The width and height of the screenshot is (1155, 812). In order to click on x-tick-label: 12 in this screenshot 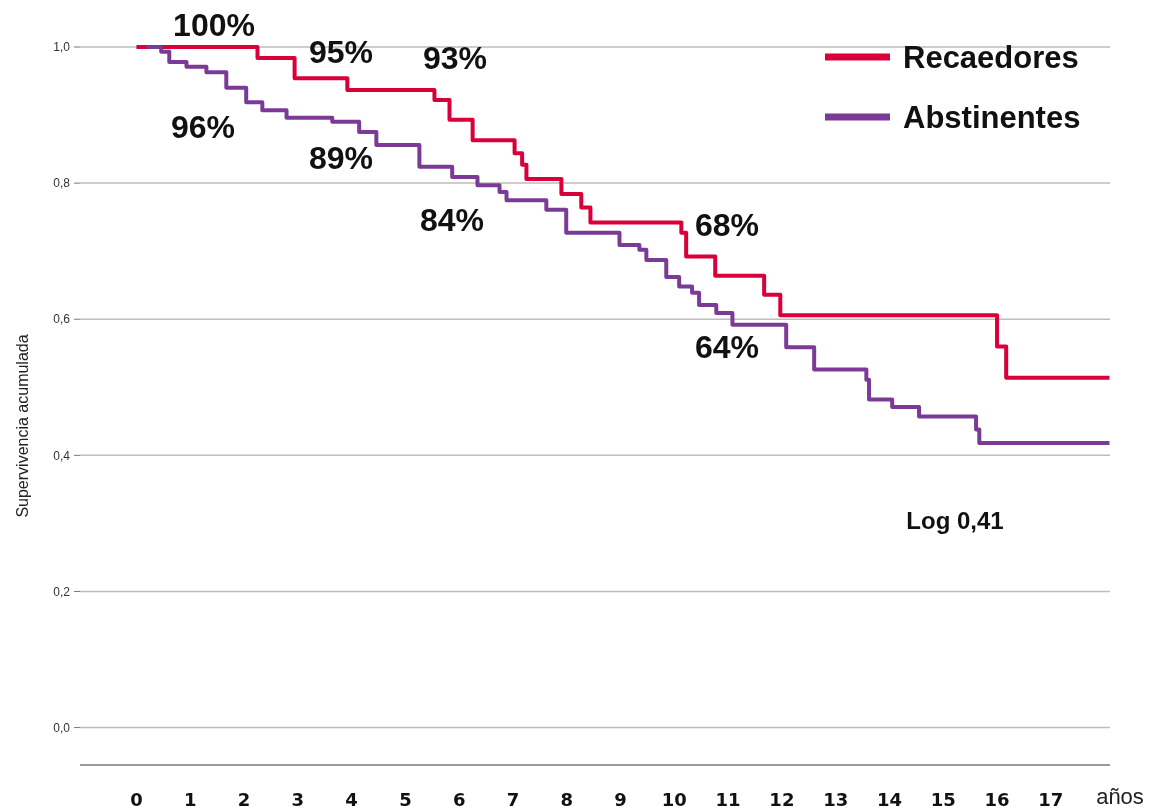, I will do `click(782, 799)`.